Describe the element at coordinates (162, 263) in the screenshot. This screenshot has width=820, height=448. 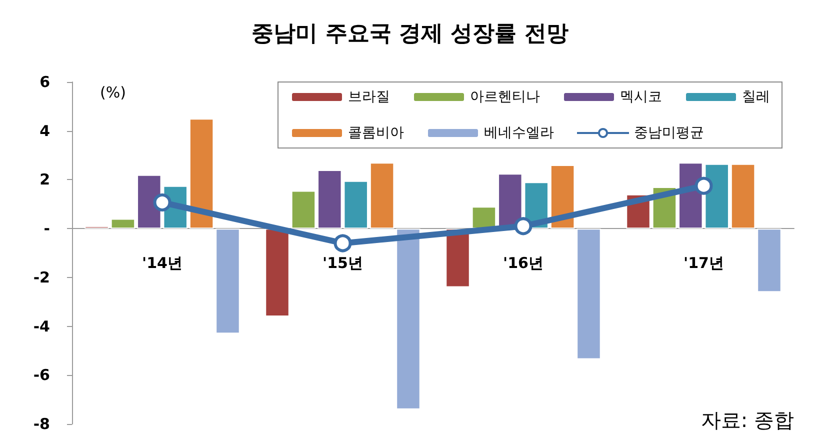
I see `x-tick-label: '14년` at that location.